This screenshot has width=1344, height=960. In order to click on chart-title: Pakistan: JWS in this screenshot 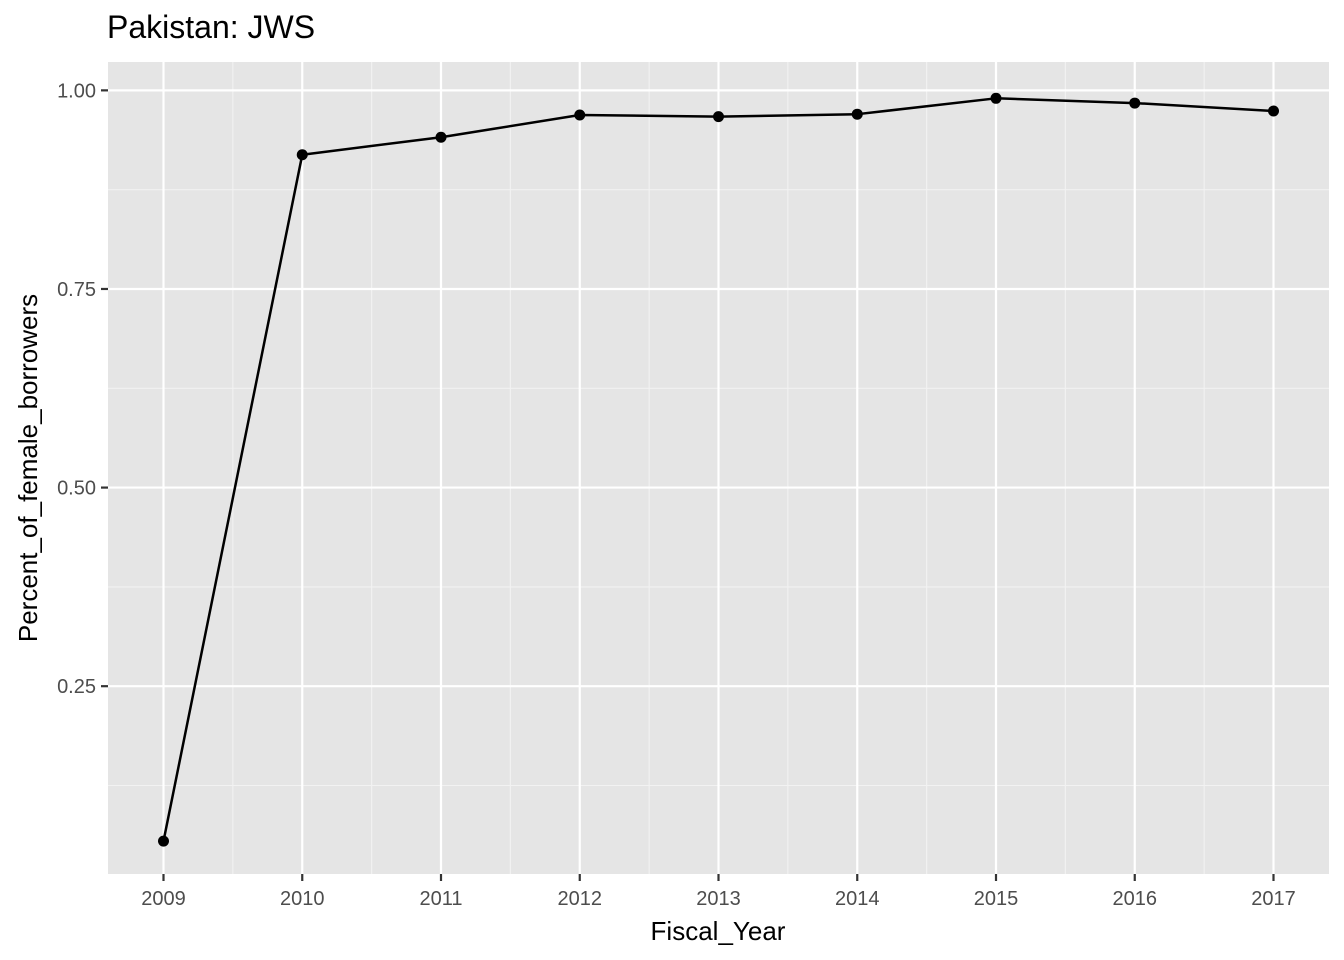, I will do `click(211, 27)`.